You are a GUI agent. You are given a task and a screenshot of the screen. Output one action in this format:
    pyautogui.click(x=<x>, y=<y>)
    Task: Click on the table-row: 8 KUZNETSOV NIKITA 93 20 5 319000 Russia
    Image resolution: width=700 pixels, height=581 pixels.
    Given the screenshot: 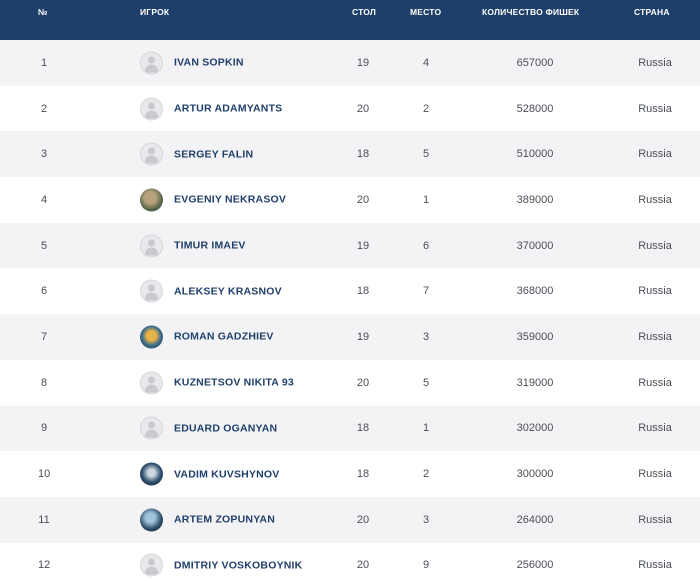 What is the action you would take?
    pyautogui.click(x=350, y=382)
    